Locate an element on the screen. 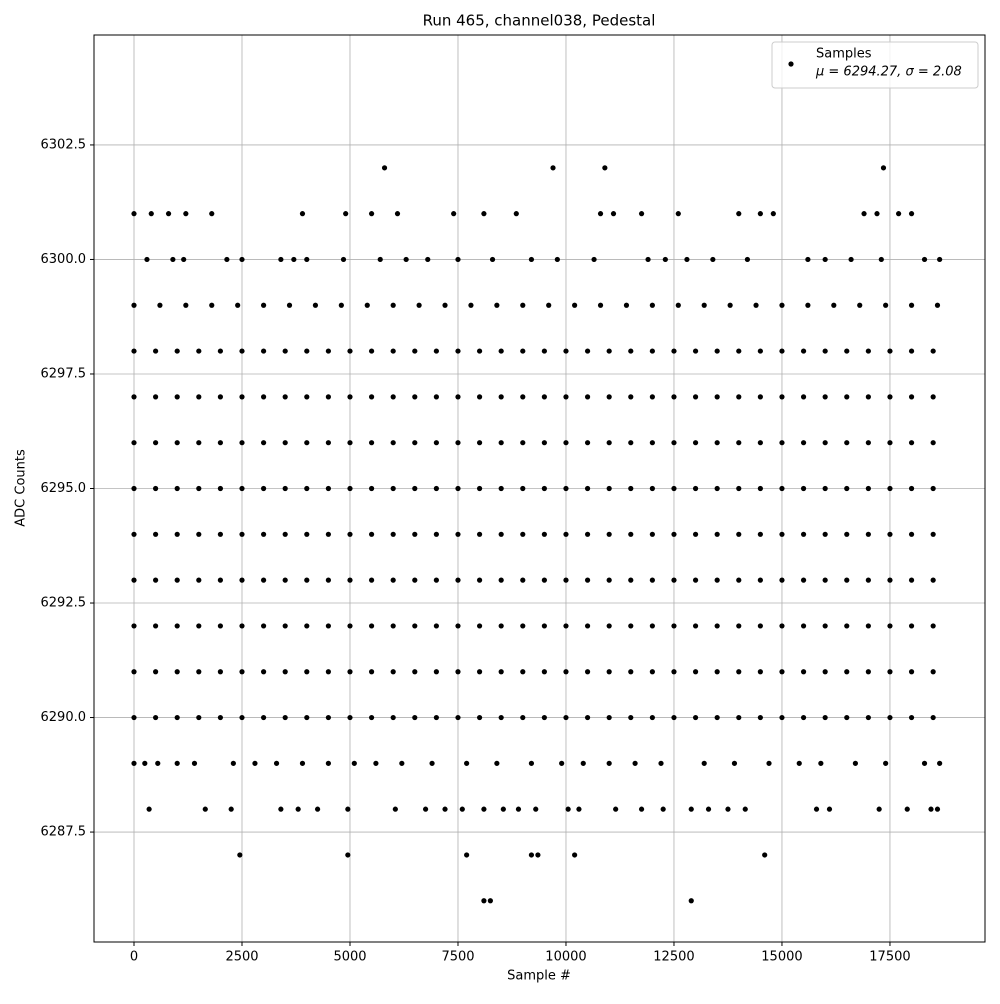 The width and height of the screenshot is (1000, 1004). y-tick-label: 6287.5 is located at coordinates (64, 832).